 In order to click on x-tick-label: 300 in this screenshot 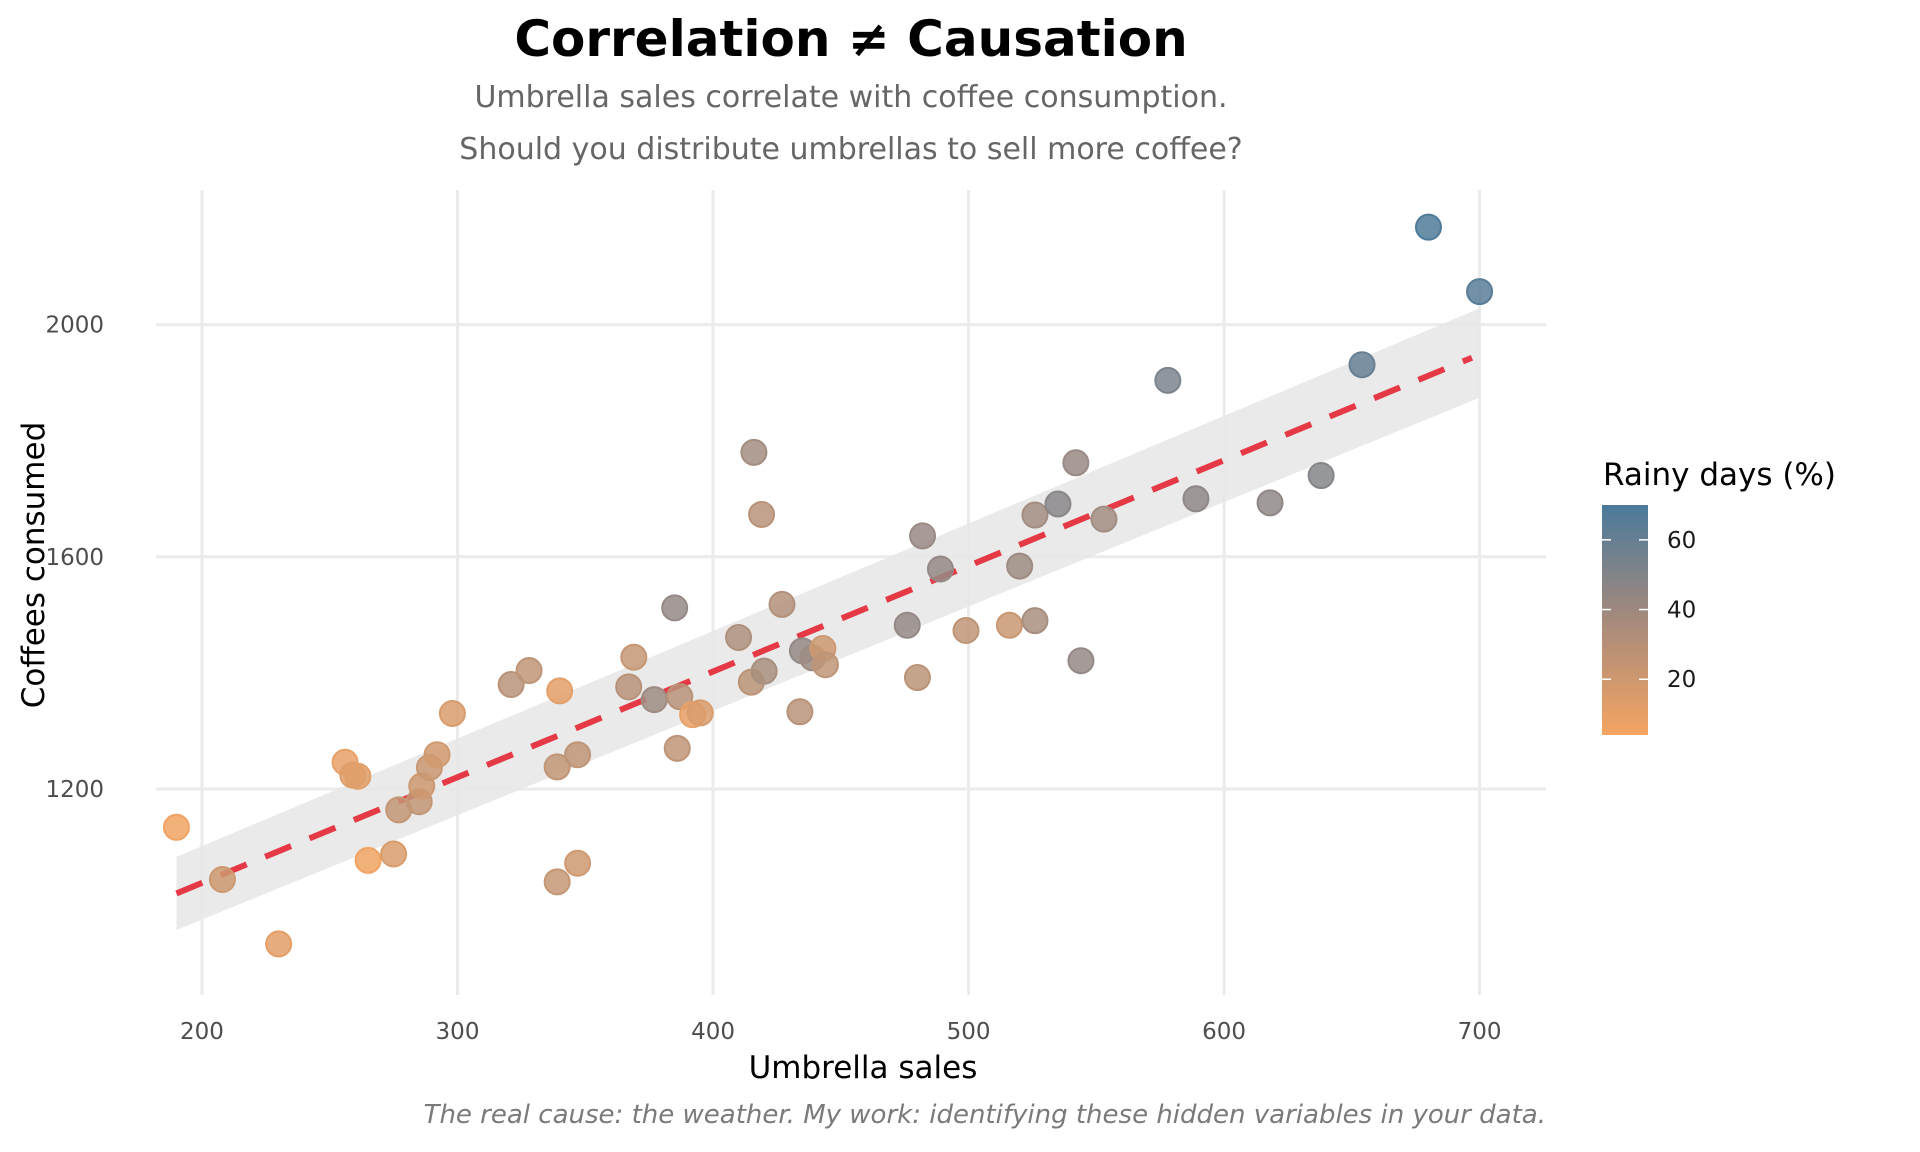, I will do `click(458, 1032)`.